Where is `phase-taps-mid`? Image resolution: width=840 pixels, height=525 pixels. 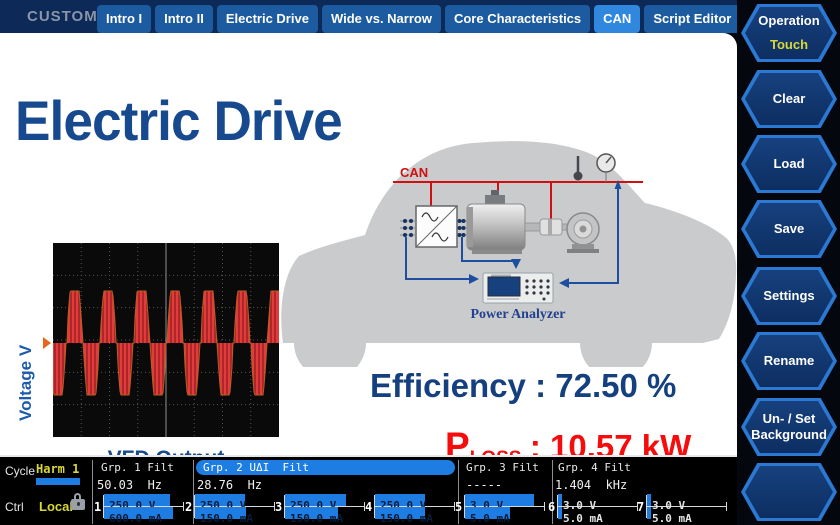
phase-taps-mid is located at coordinates (462, 228).